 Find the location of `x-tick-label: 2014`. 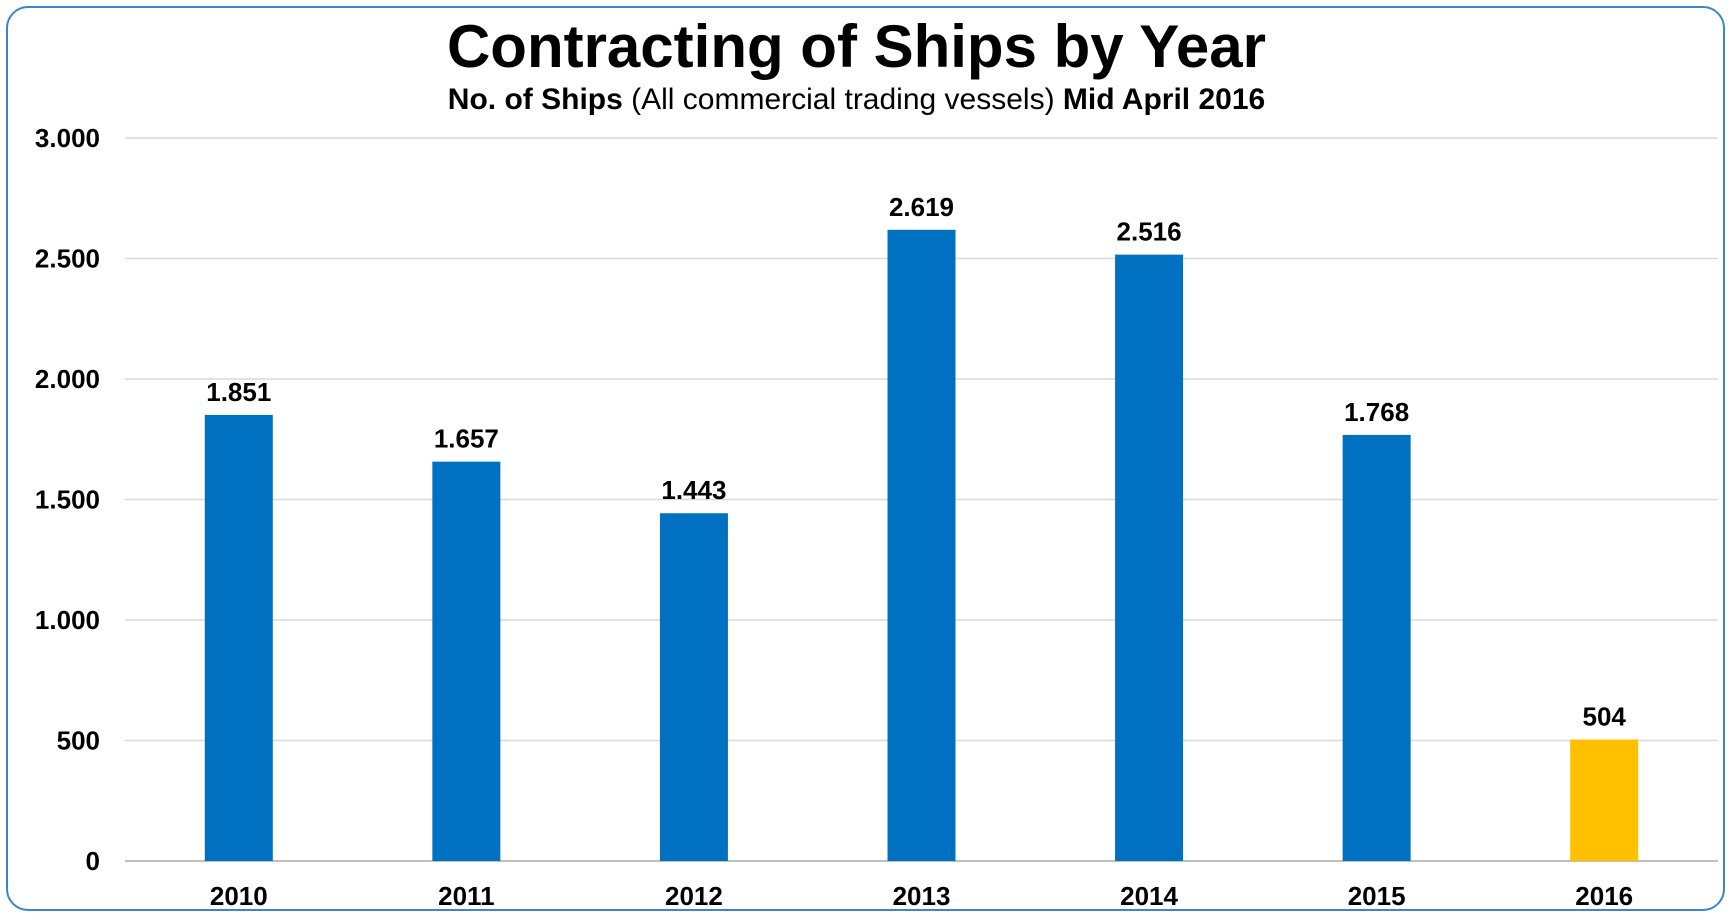

x-tick-label: 2014 is located at coordinates (1149, 896).